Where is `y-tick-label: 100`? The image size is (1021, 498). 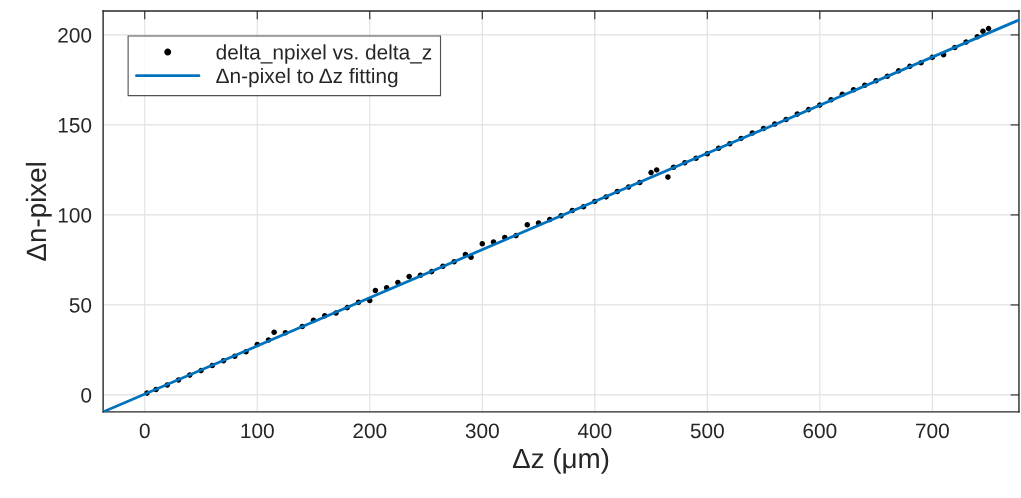 y-tick-label: 100 is located at coordinates (75, 215).